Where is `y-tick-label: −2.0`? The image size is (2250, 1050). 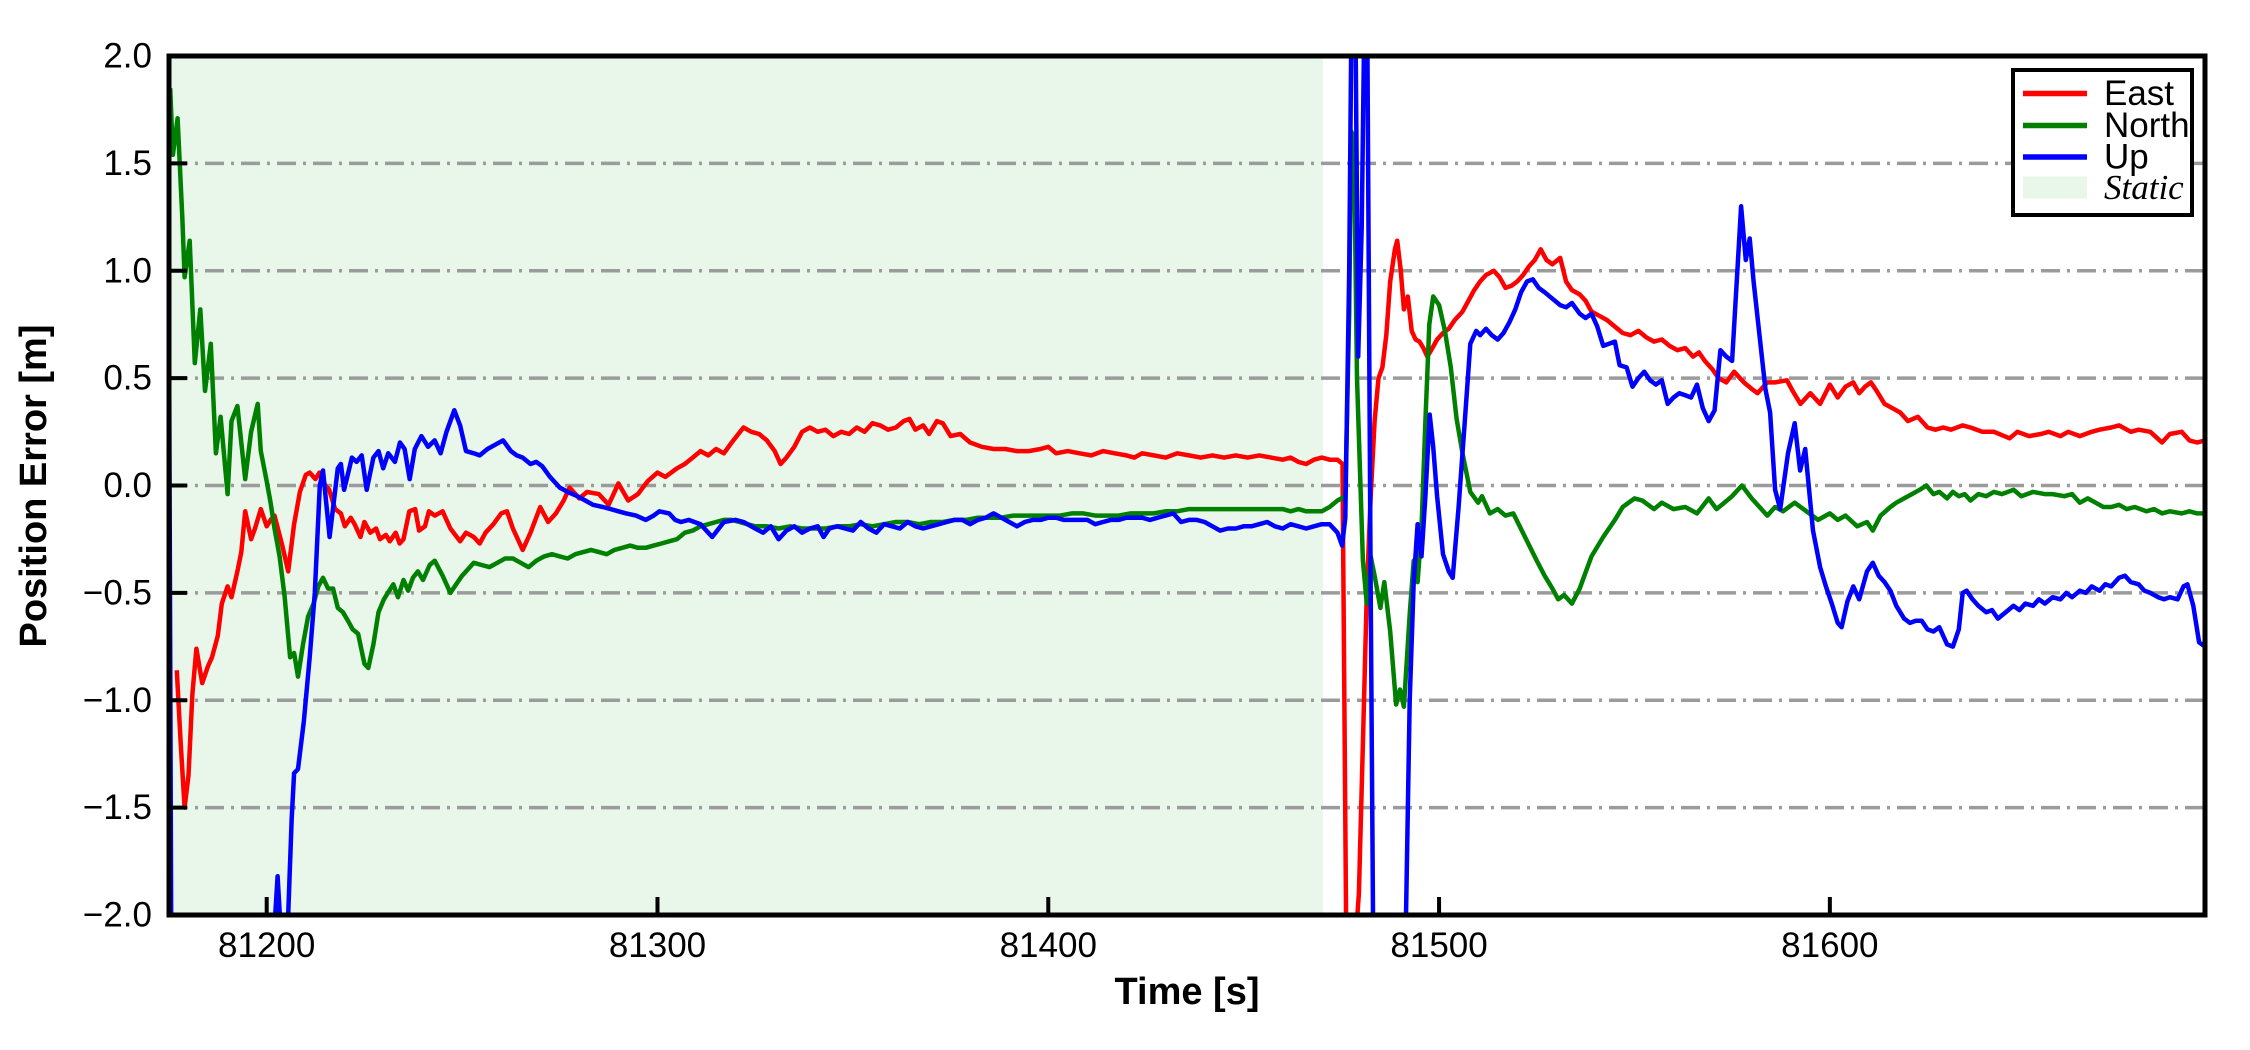 y-tick-label: −2.0 is located at coordinates (117, 915).